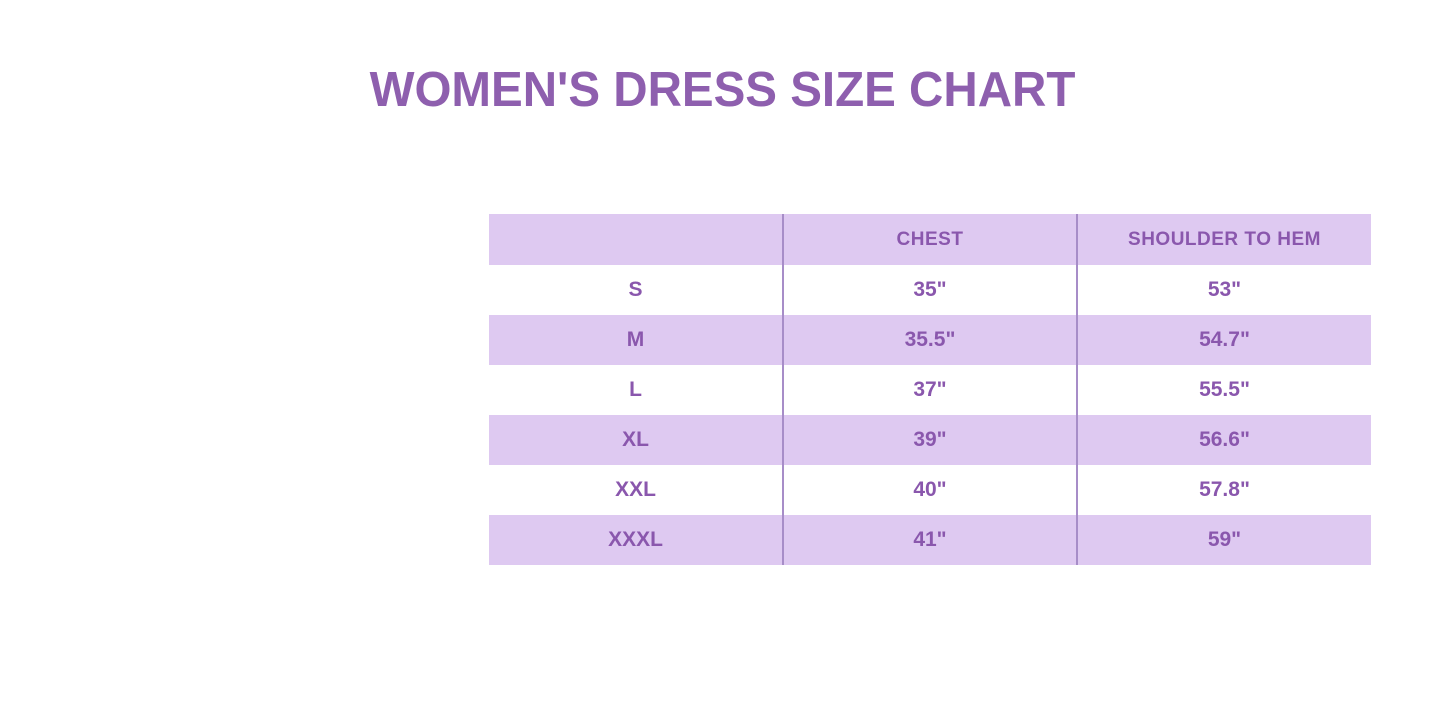 The image size is (1445, 723). I want to click on chest-value-cell: 35", so click(929, 290).